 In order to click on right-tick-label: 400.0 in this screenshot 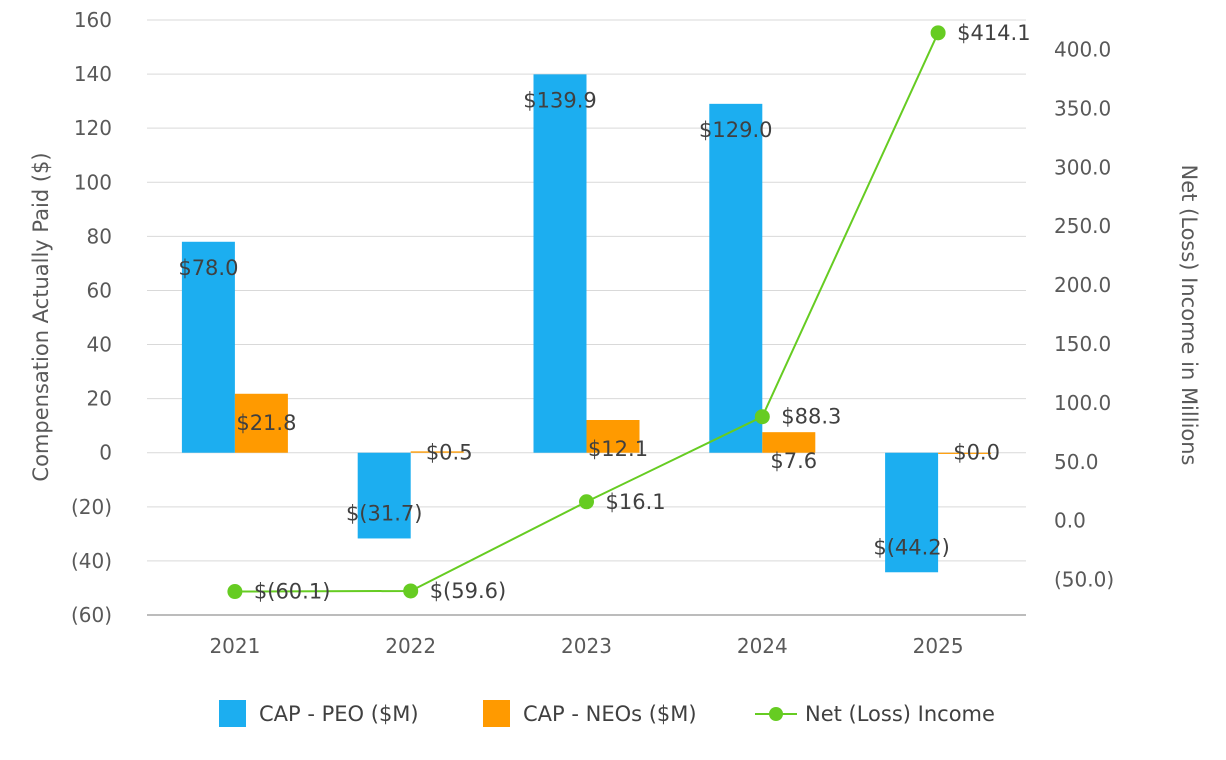, I will do `click(1082, 49)`.